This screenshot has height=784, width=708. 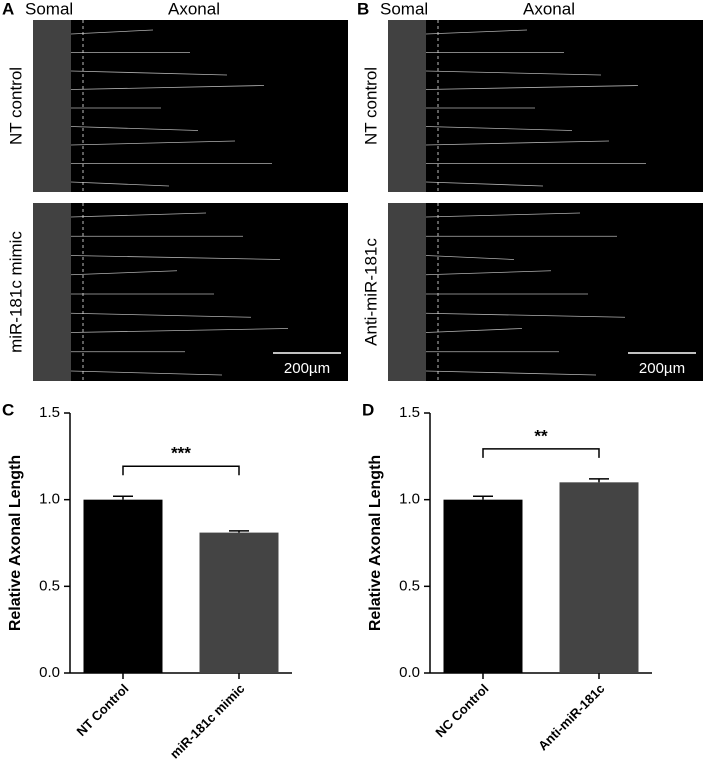 I want to click on x-tick-label: NT Control, so click(x=102, y=710).